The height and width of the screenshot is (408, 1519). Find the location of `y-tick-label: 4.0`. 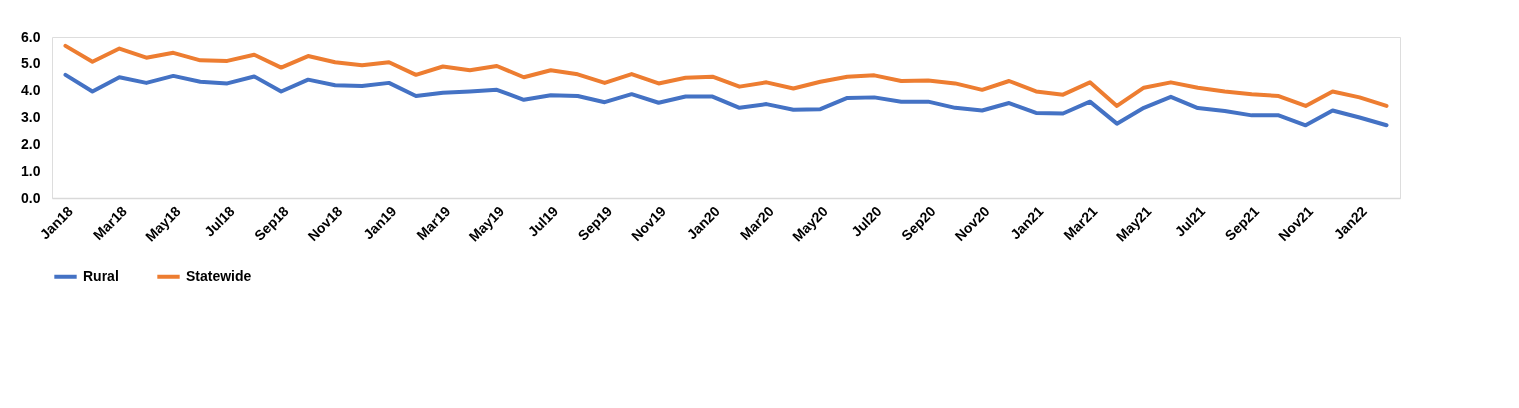

y-tick-label: 4.0 is located at coordinates (31, 90).